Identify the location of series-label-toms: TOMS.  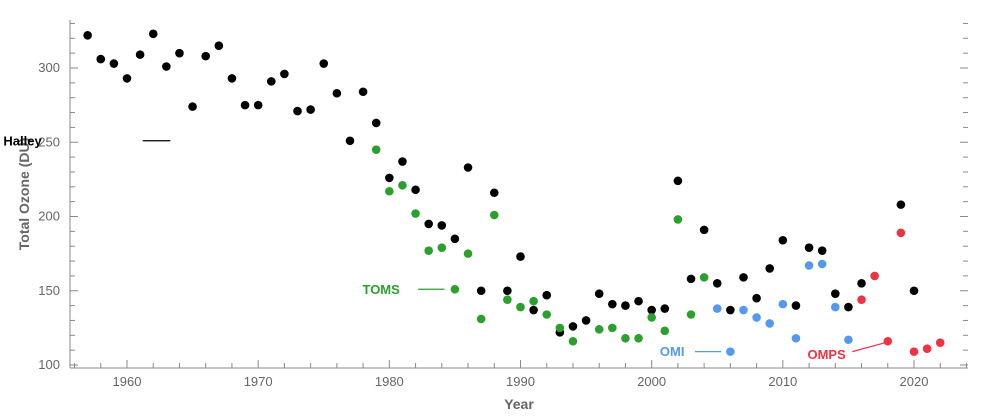
(403, 289).